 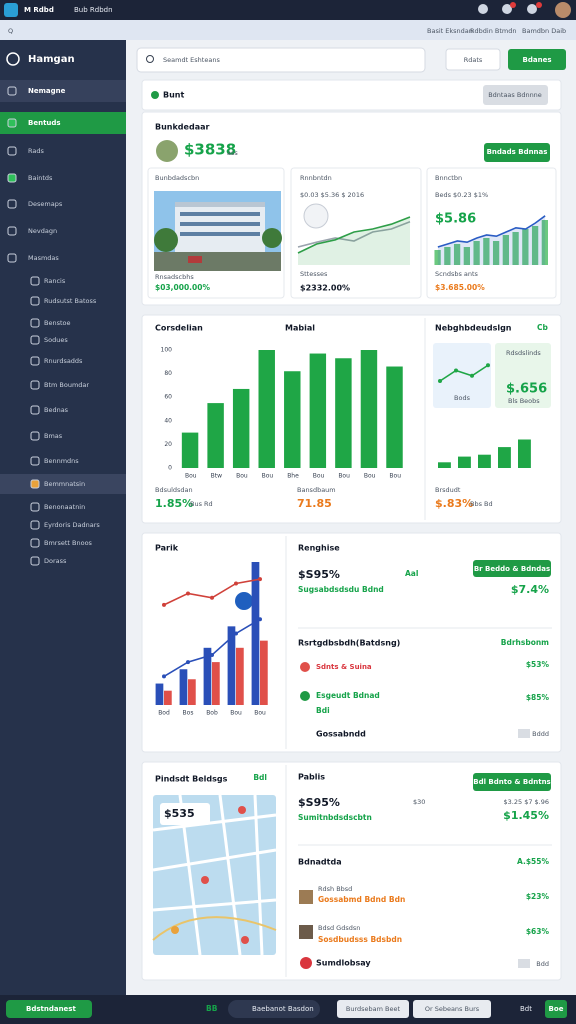 What do you see at coordinates (218, 231) in the screenshot?
I see `photo` at bounding box center [218, 231].